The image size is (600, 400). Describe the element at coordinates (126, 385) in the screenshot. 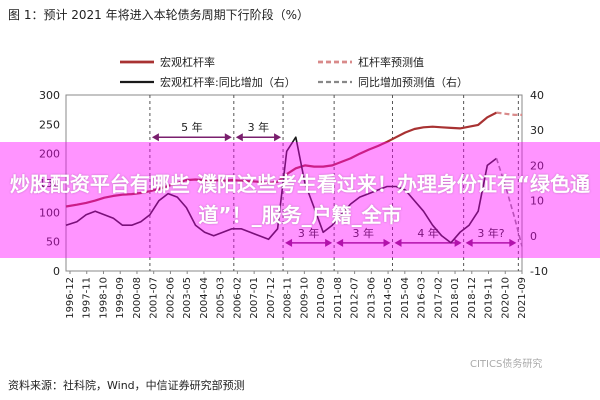

I see `source-note: 资料来源：社科院，Wind，中信证券研究部预测` at that location.